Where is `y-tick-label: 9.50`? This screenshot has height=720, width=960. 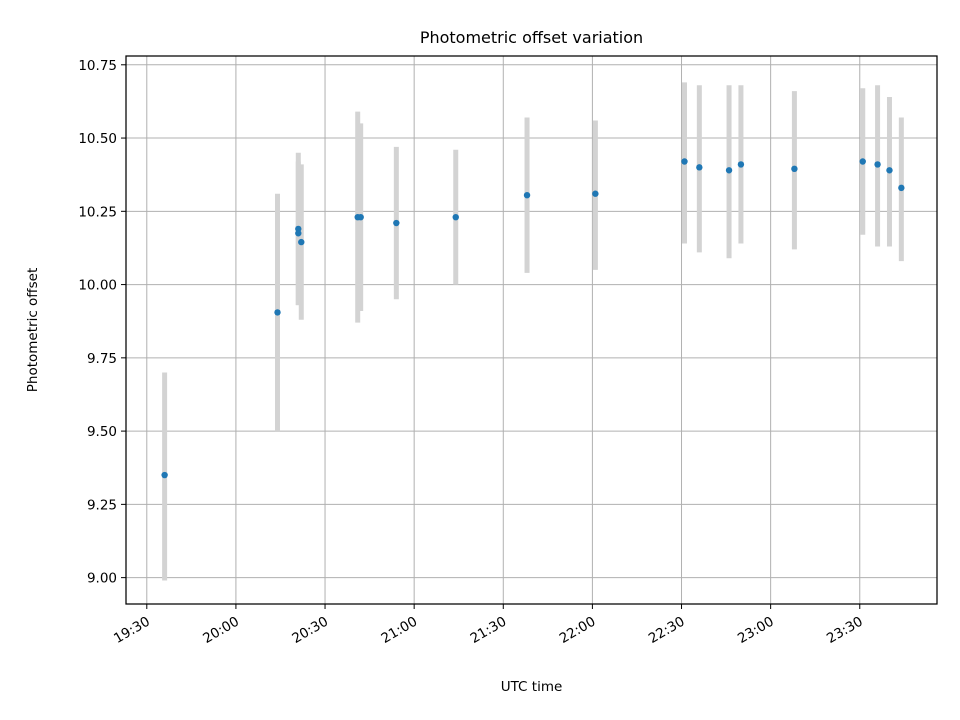
y-tick-label: 9.50 is located at coordinates (102, 432).